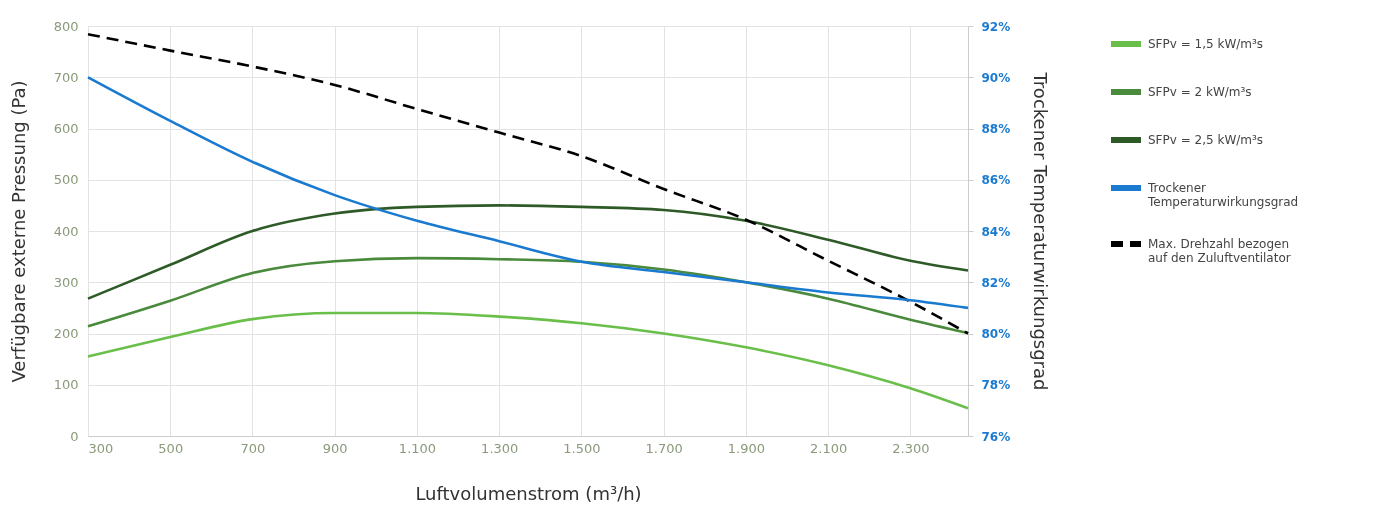  I want to click on legend-label: SFPv = 1,5 kW/m³s, so click(1206, 44).